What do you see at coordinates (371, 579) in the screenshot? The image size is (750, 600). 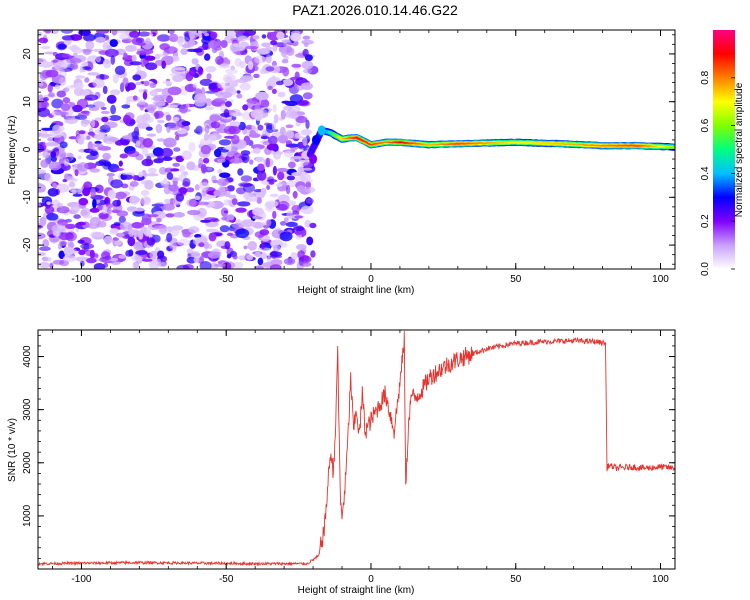 I see `snr-x-tick-label: 0` at bounding box center [371, 579].